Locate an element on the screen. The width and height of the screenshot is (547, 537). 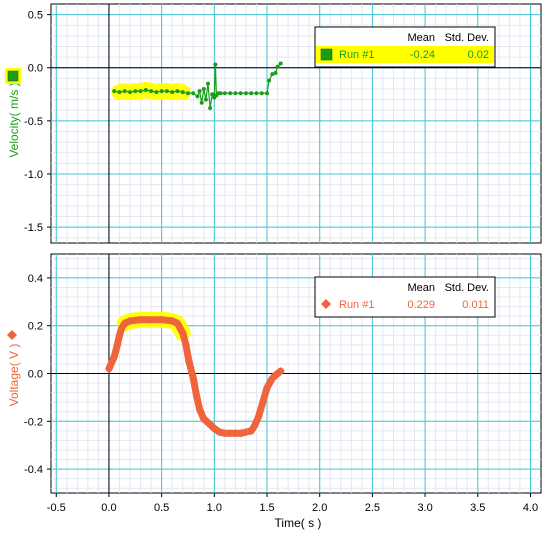
legend-row-highlight is located at coordinates (405, 54).